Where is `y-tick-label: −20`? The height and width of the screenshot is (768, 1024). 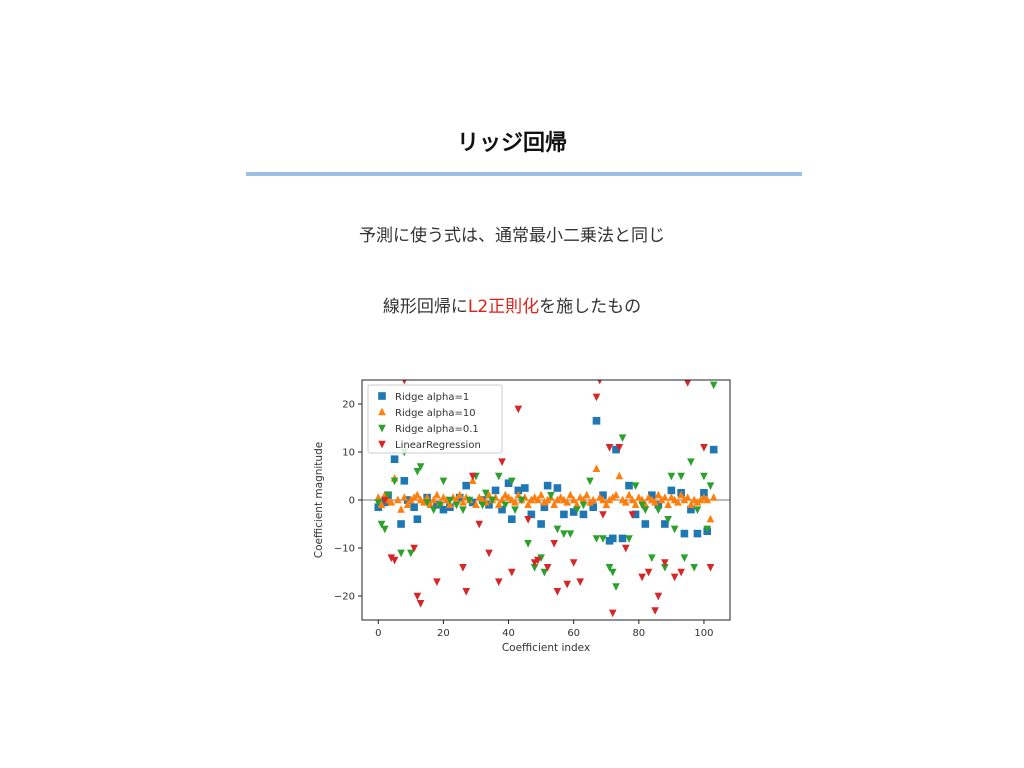 y-tick-label: −20 is located at coordinates (344, 597).